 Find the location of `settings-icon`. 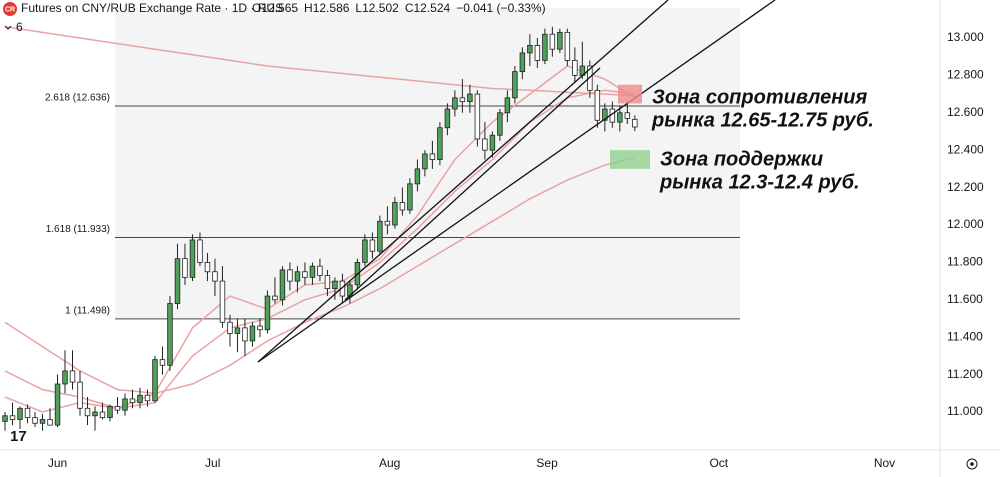

settings-icon is located at coordinates (972, 464).